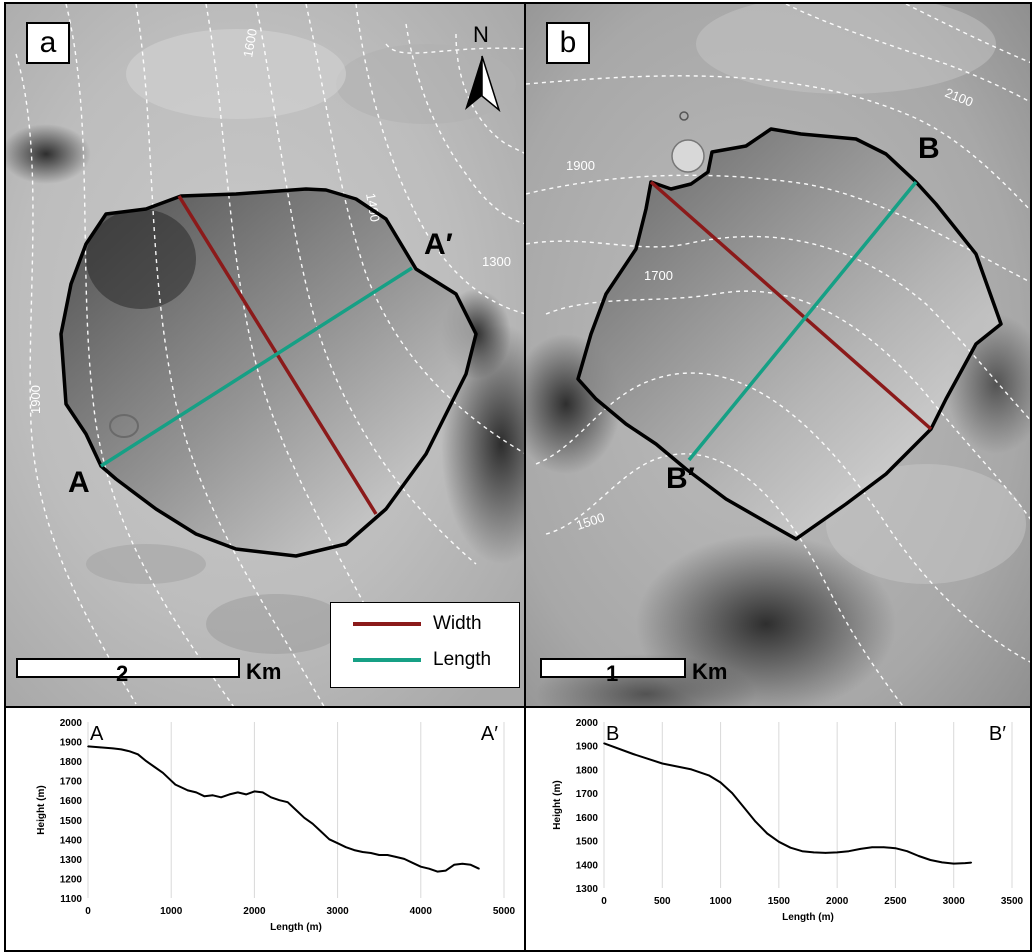 The width and height of the screenshot is (1032, 952). I want to click on chart-1-x-tick-label: 2500, so click(895, 901).